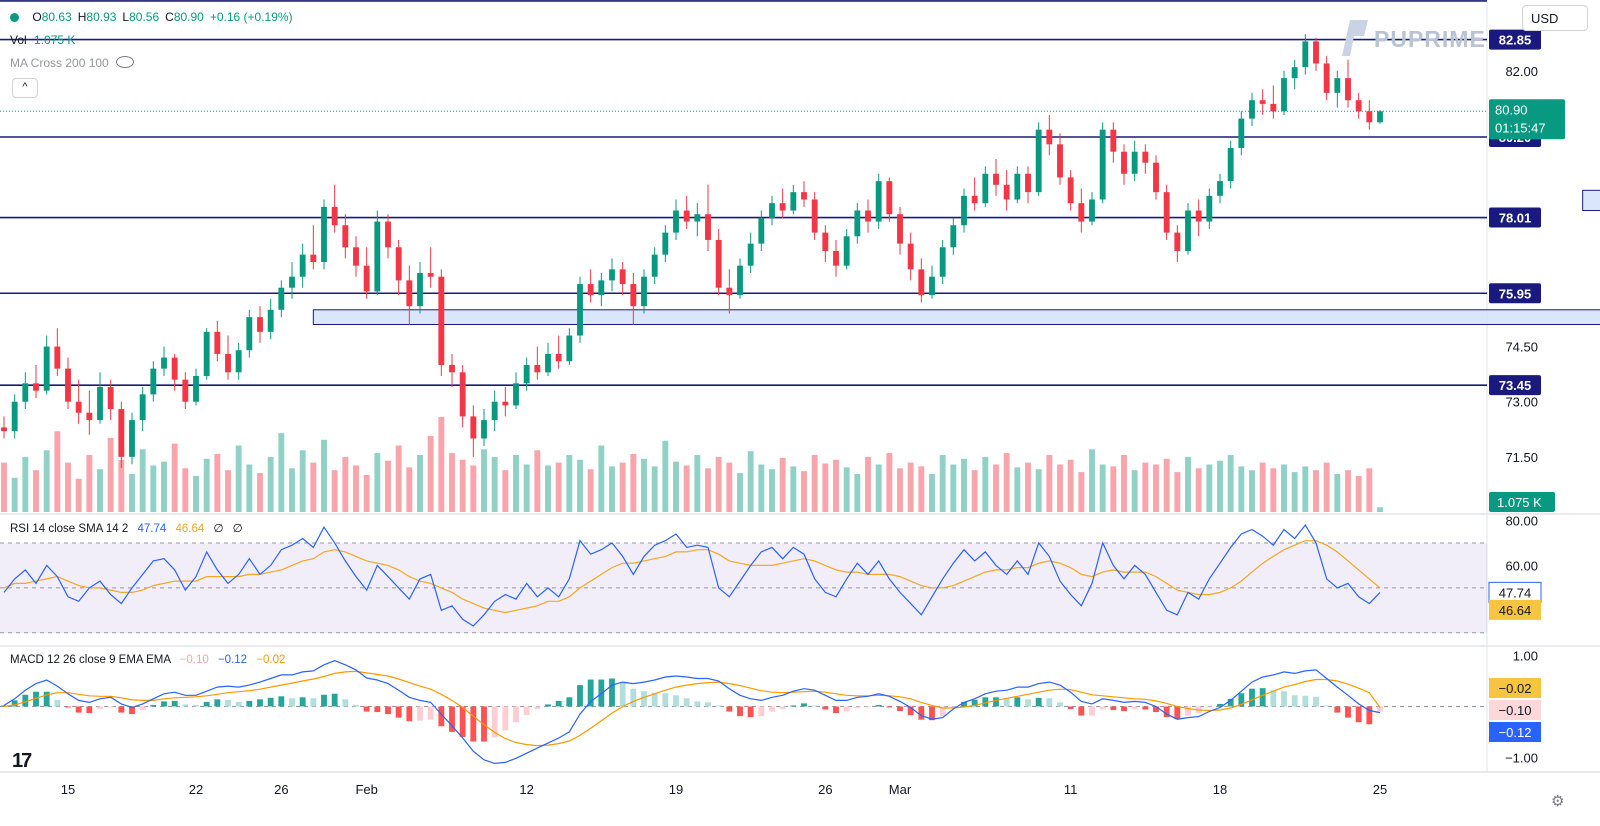 Image resolution: width=1600 pixels, height=826 pixels. What do you see at coordinates (140, 17) in the screenshot?
I see `ohlc-item-2: L80.56` at bounding box center [140, 17].